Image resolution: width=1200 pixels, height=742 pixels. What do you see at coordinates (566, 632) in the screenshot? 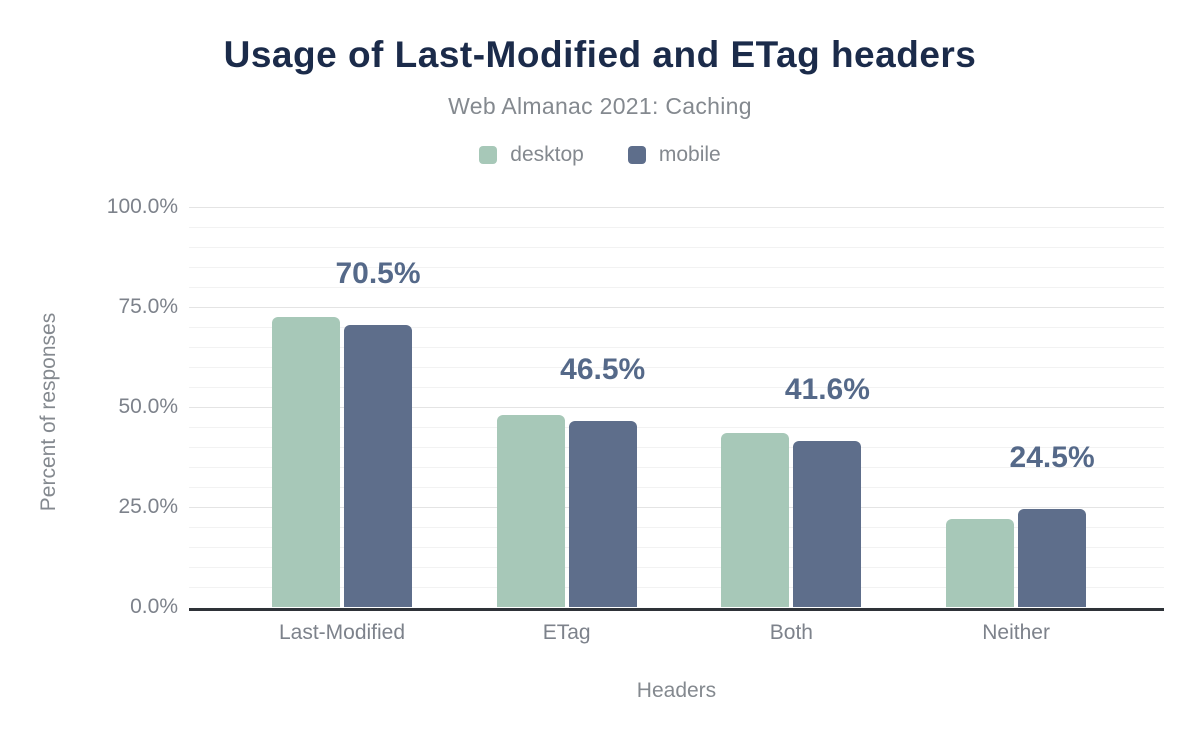
I see `x-tick-label: ETag` at bounding box center [566, 632].